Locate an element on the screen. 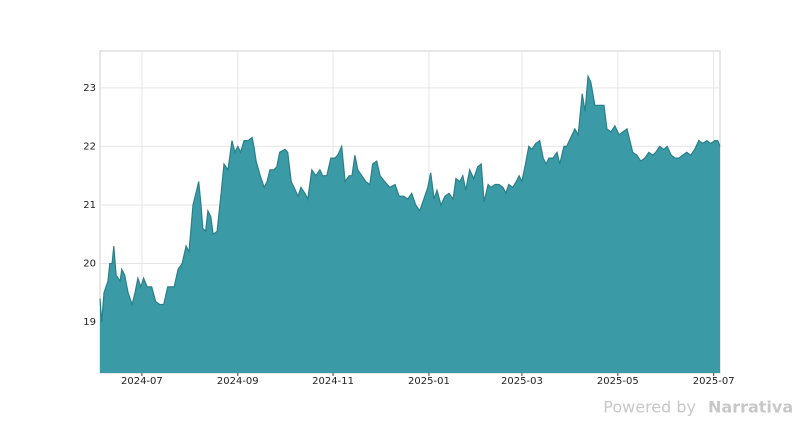 This screenshot has width=800, height=424. x-tick-label: 2024-07 is located at coordinates (142, 381).